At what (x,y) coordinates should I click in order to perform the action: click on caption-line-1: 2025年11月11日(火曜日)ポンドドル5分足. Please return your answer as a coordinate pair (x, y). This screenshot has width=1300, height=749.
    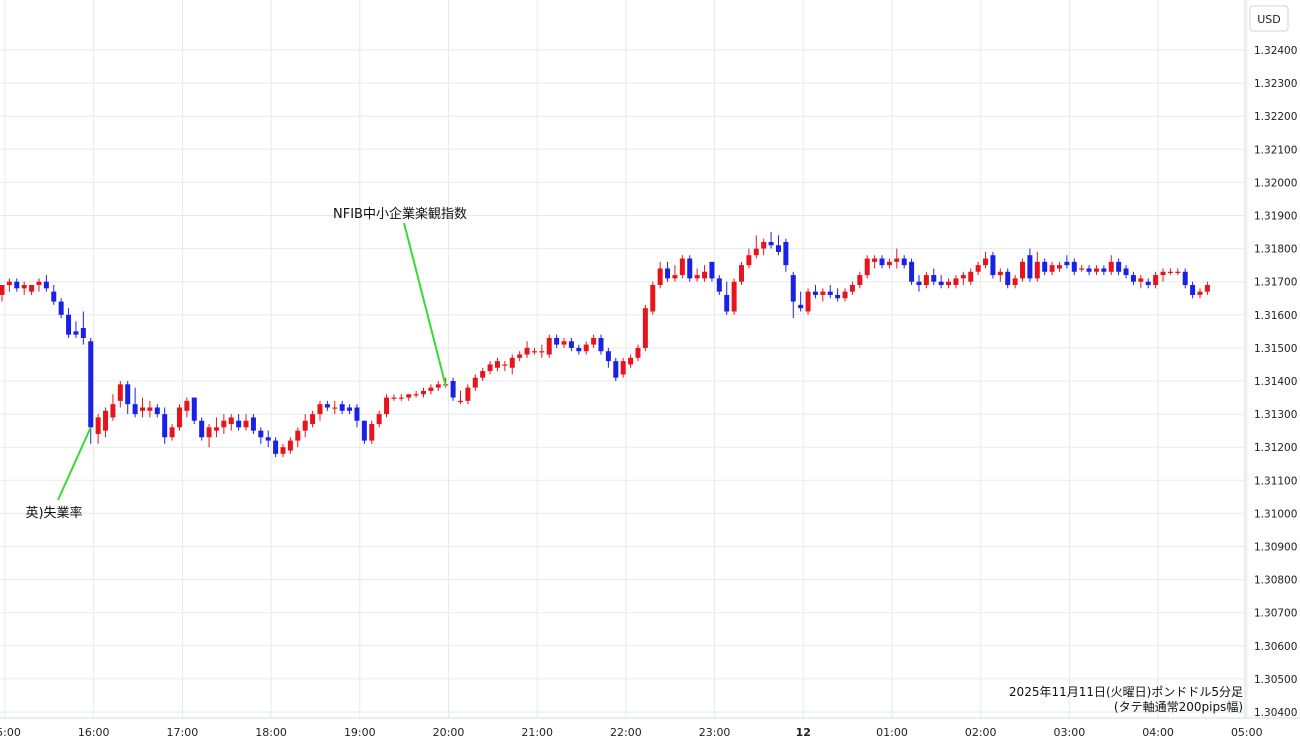
    Looking at the image, I should click on (1126, 692).